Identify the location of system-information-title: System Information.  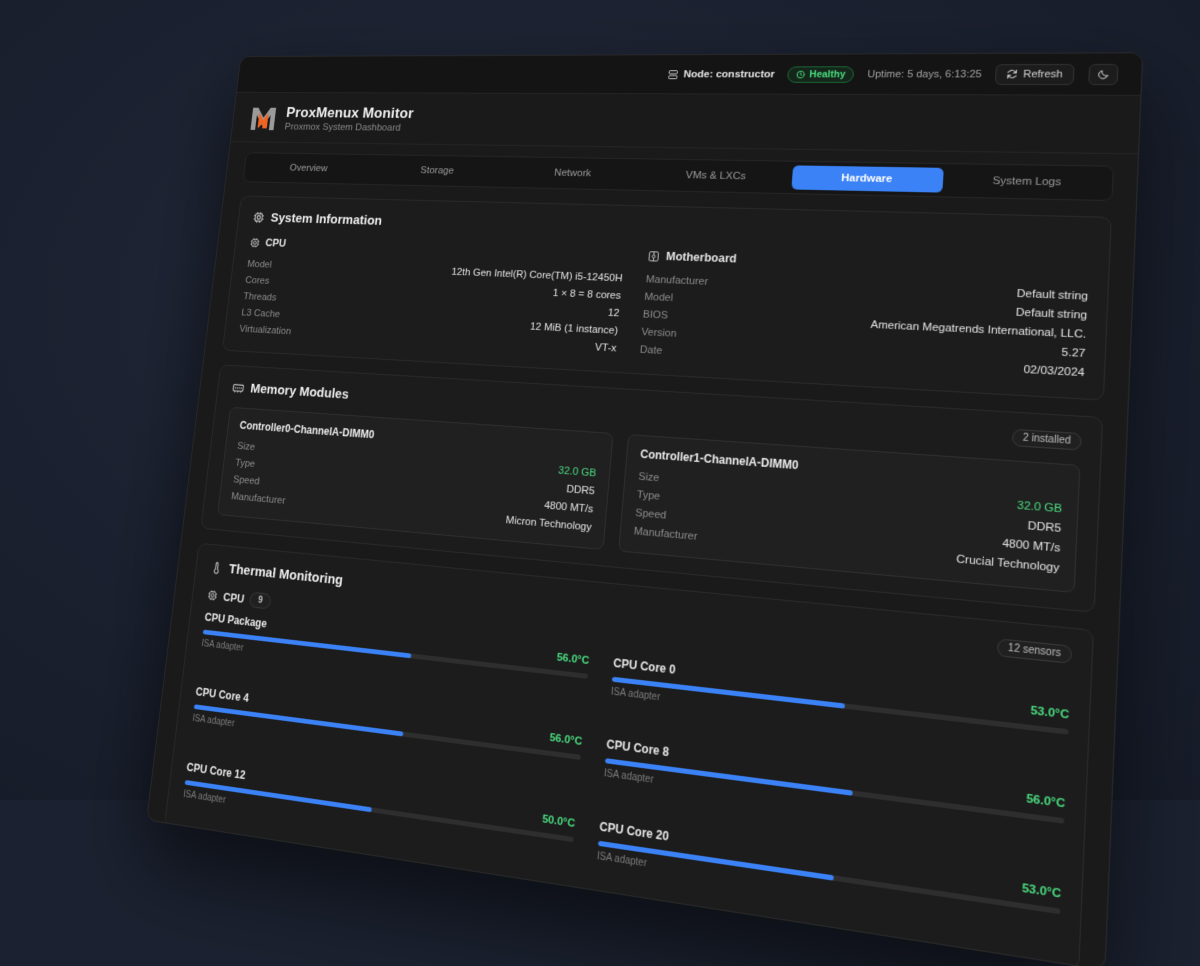
(317, 219).